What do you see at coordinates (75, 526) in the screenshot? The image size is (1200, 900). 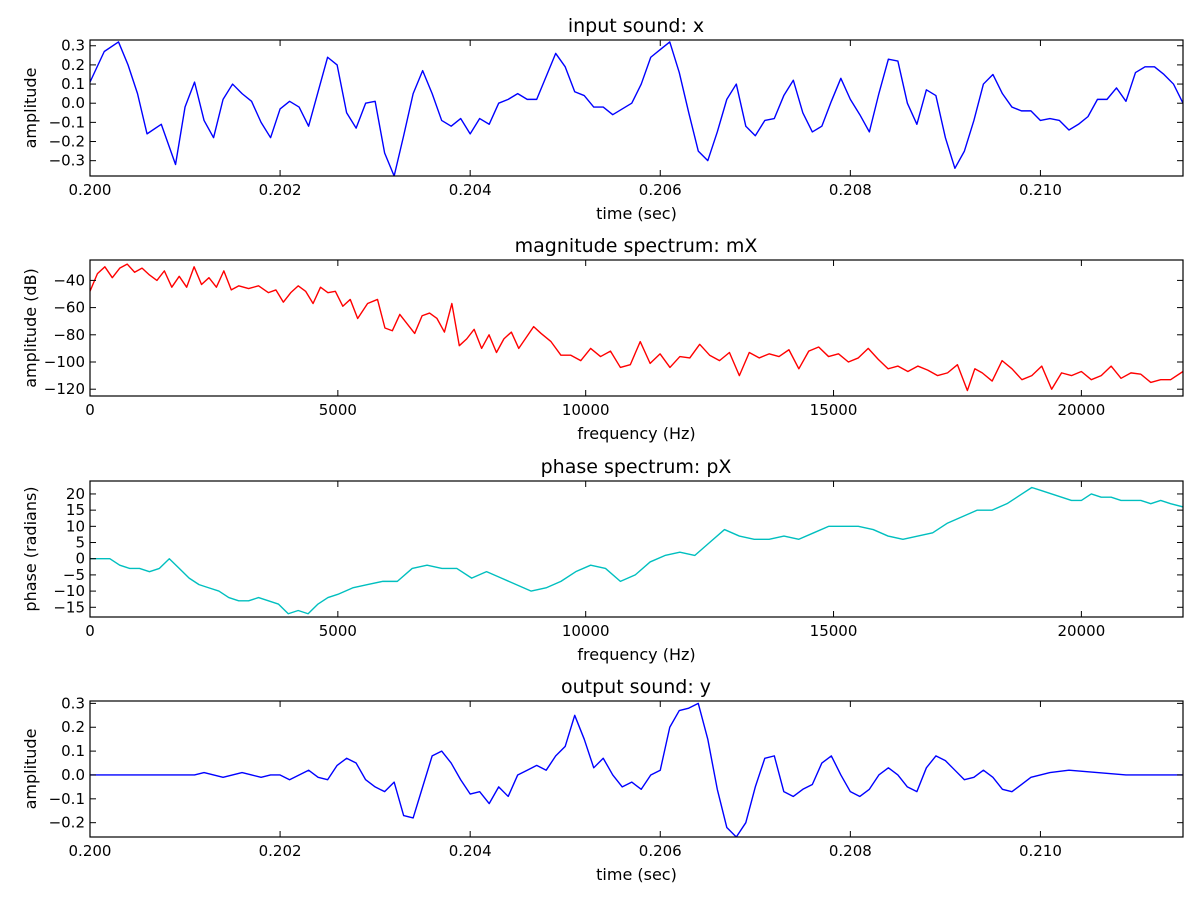 I see `y-tick-label: 10` at bounding box center [75, 526].